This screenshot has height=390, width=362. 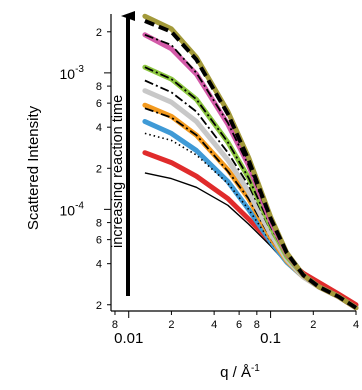 I want to click on y-tick-label-exponent-9: -3, so click(x=79, y=69).